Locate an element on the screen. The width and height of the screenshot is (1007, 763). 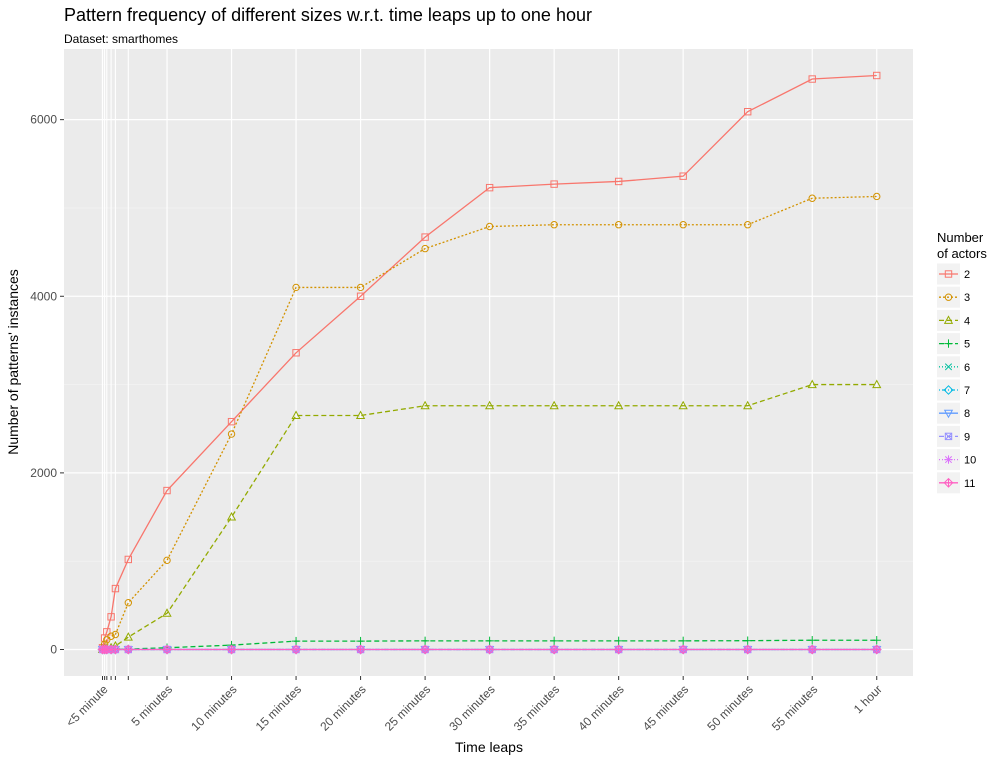
y-tick-label: 2000 is located at coordinates (43, 473).